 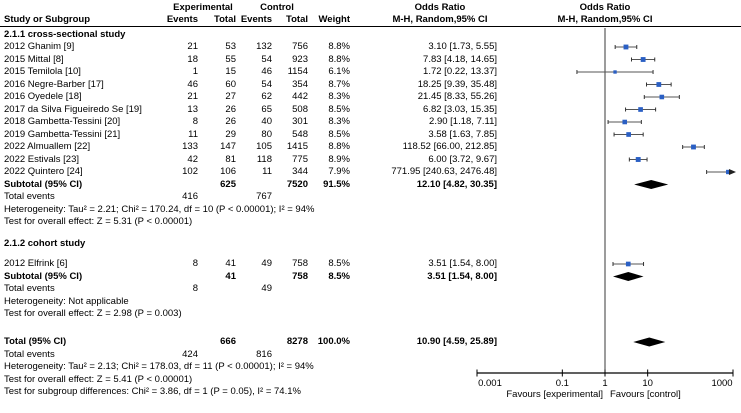 I want to click on column-header-weight: Weight, so click(x=334, y=19).